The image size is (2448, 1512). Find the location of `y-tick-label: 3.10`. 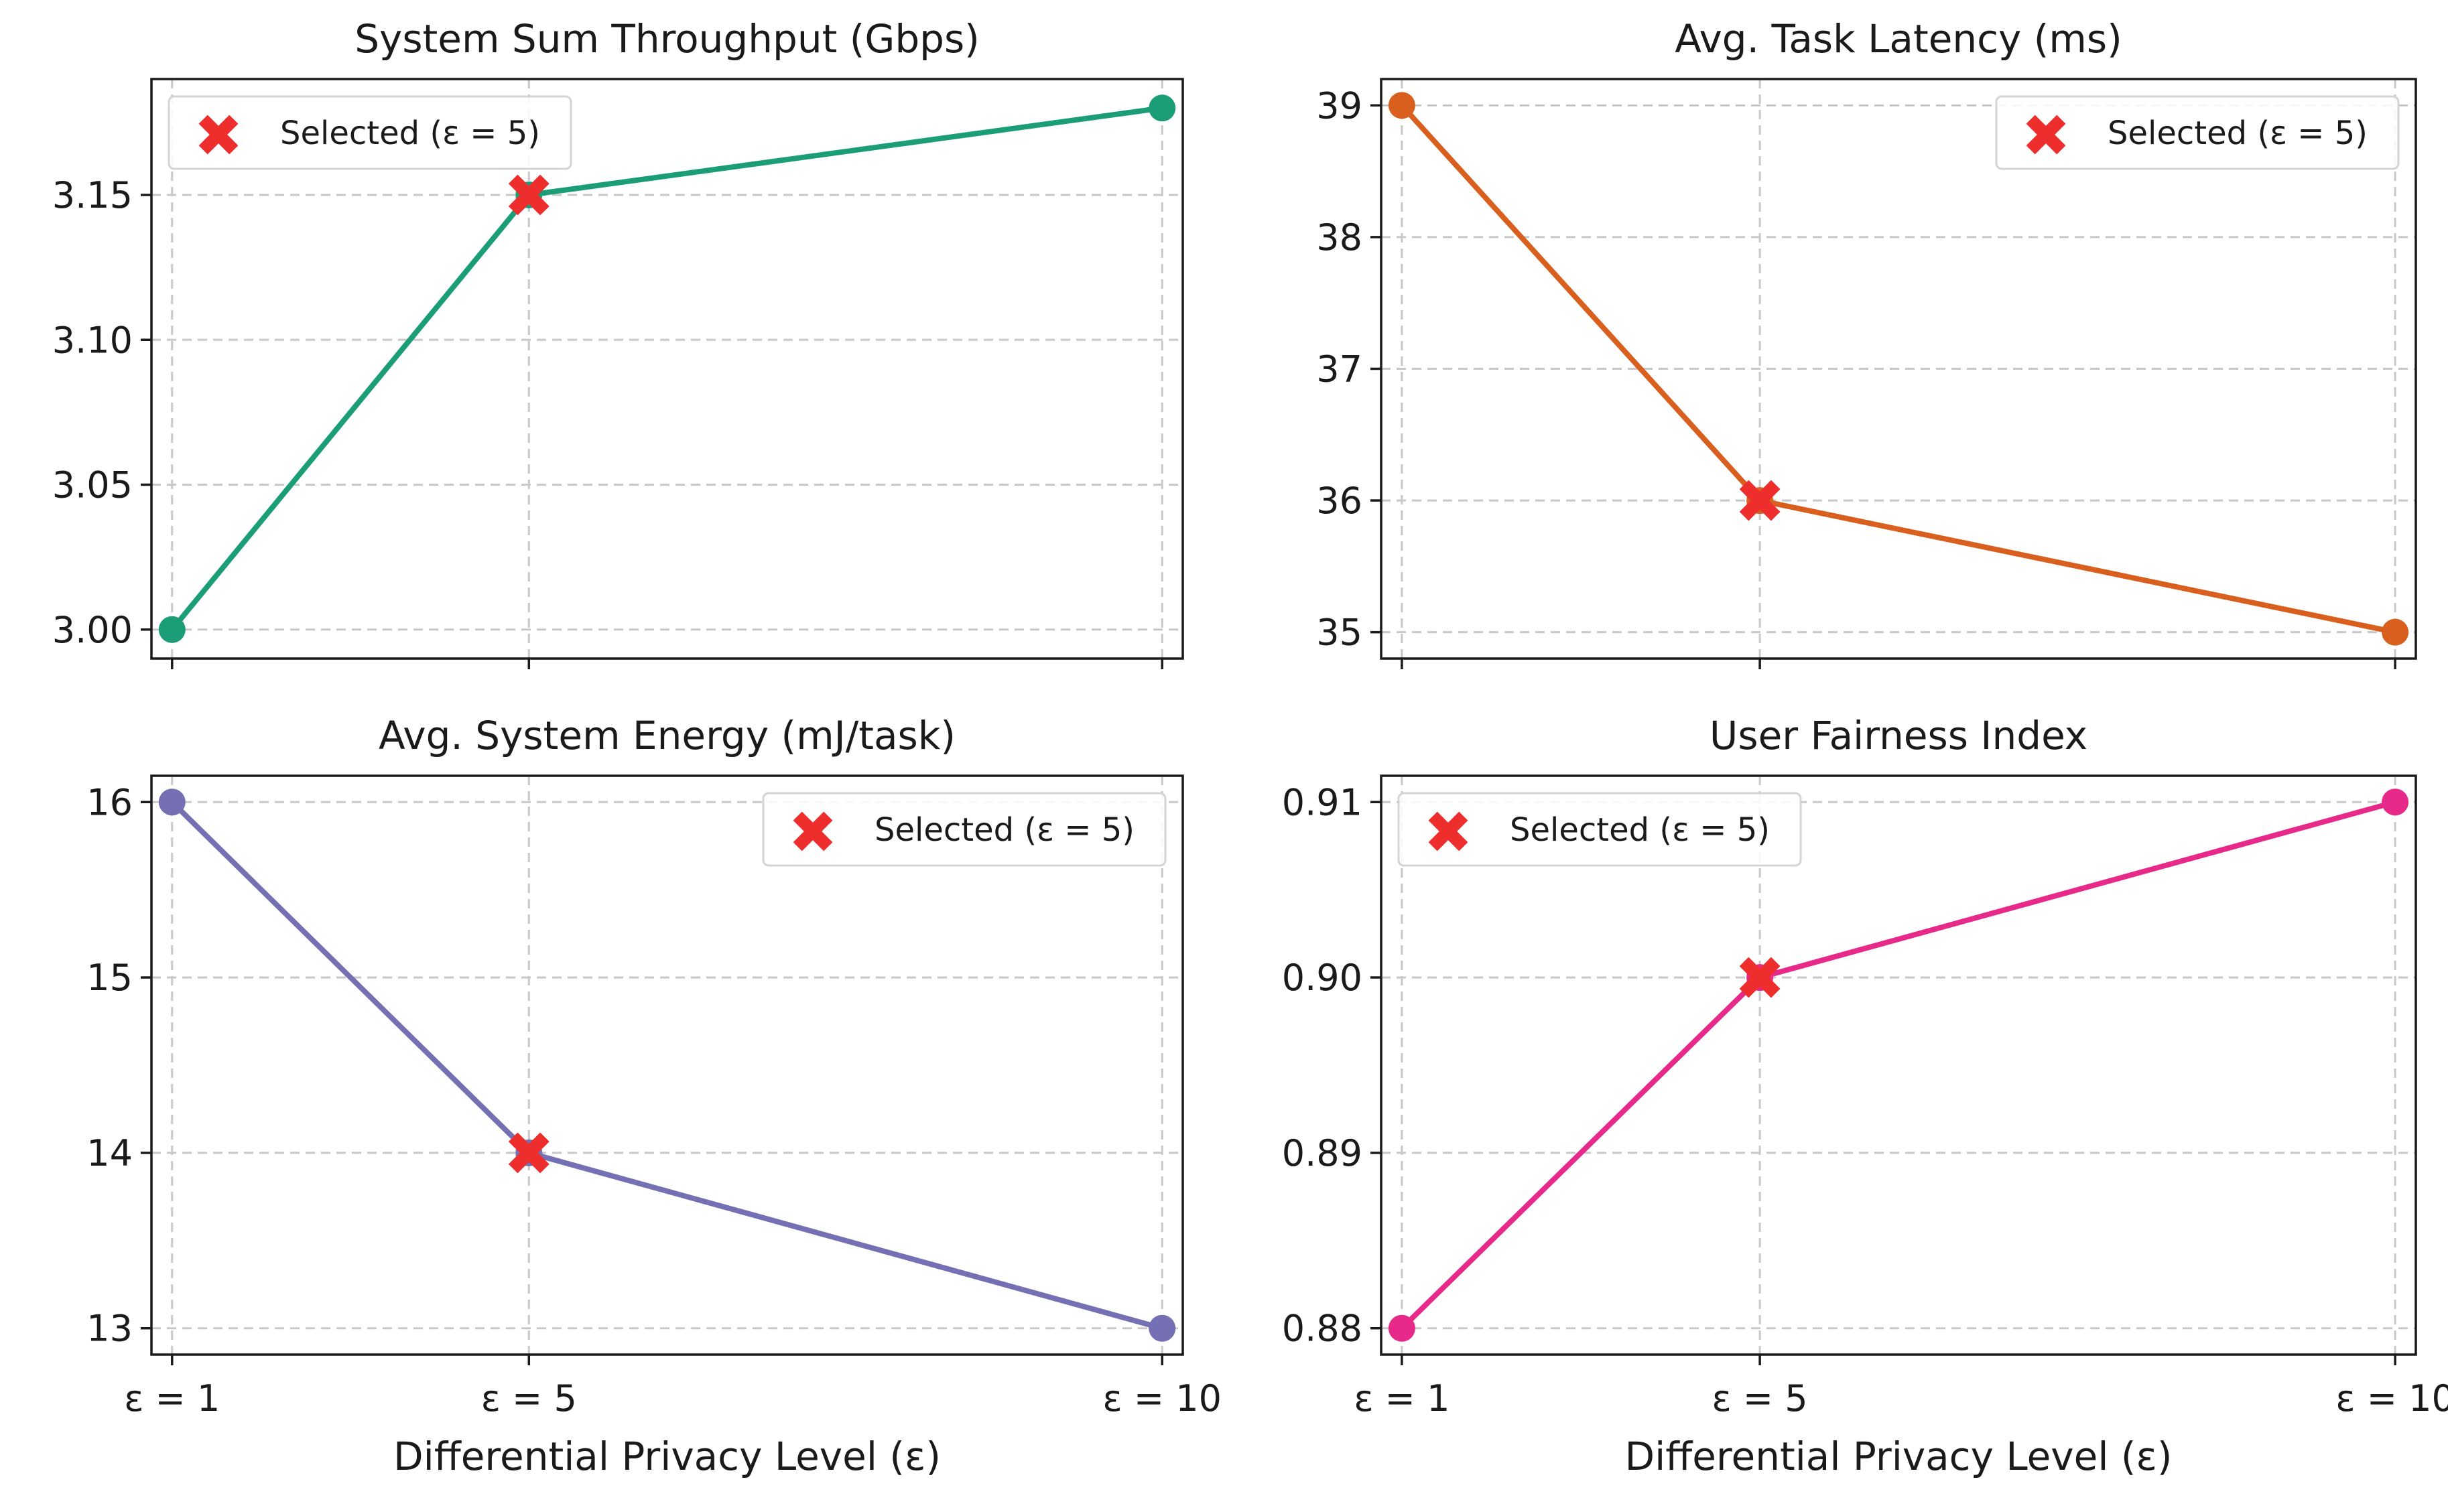

y-tick-label: 3.10 is located at coordinates (92, 340).